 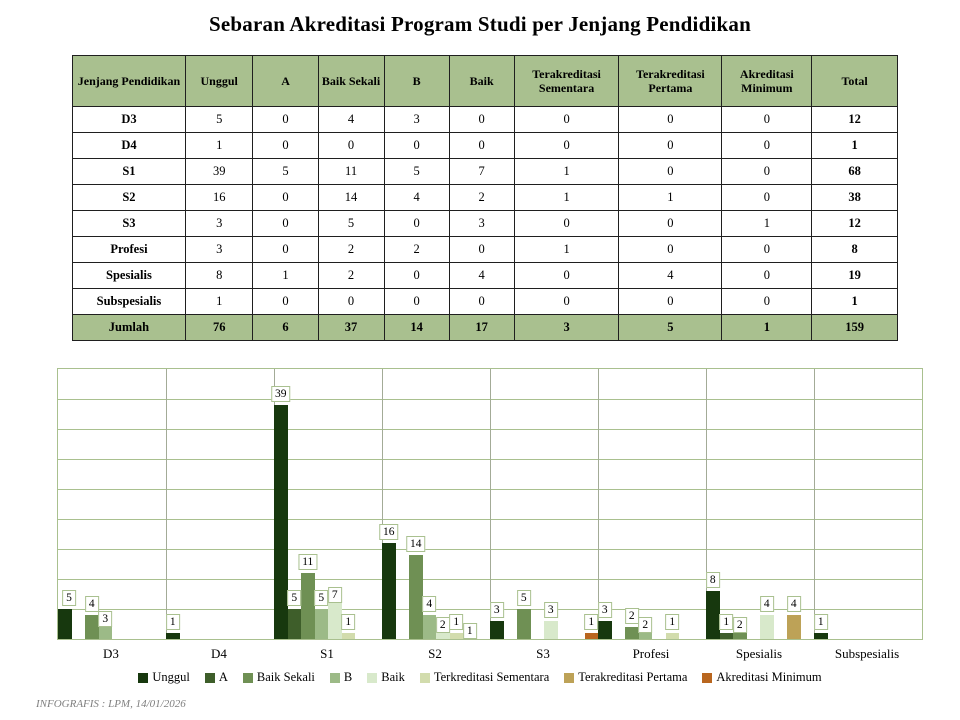 I want to click on legend-label: Akreditasi Minimum, so click(x=769, y=677).